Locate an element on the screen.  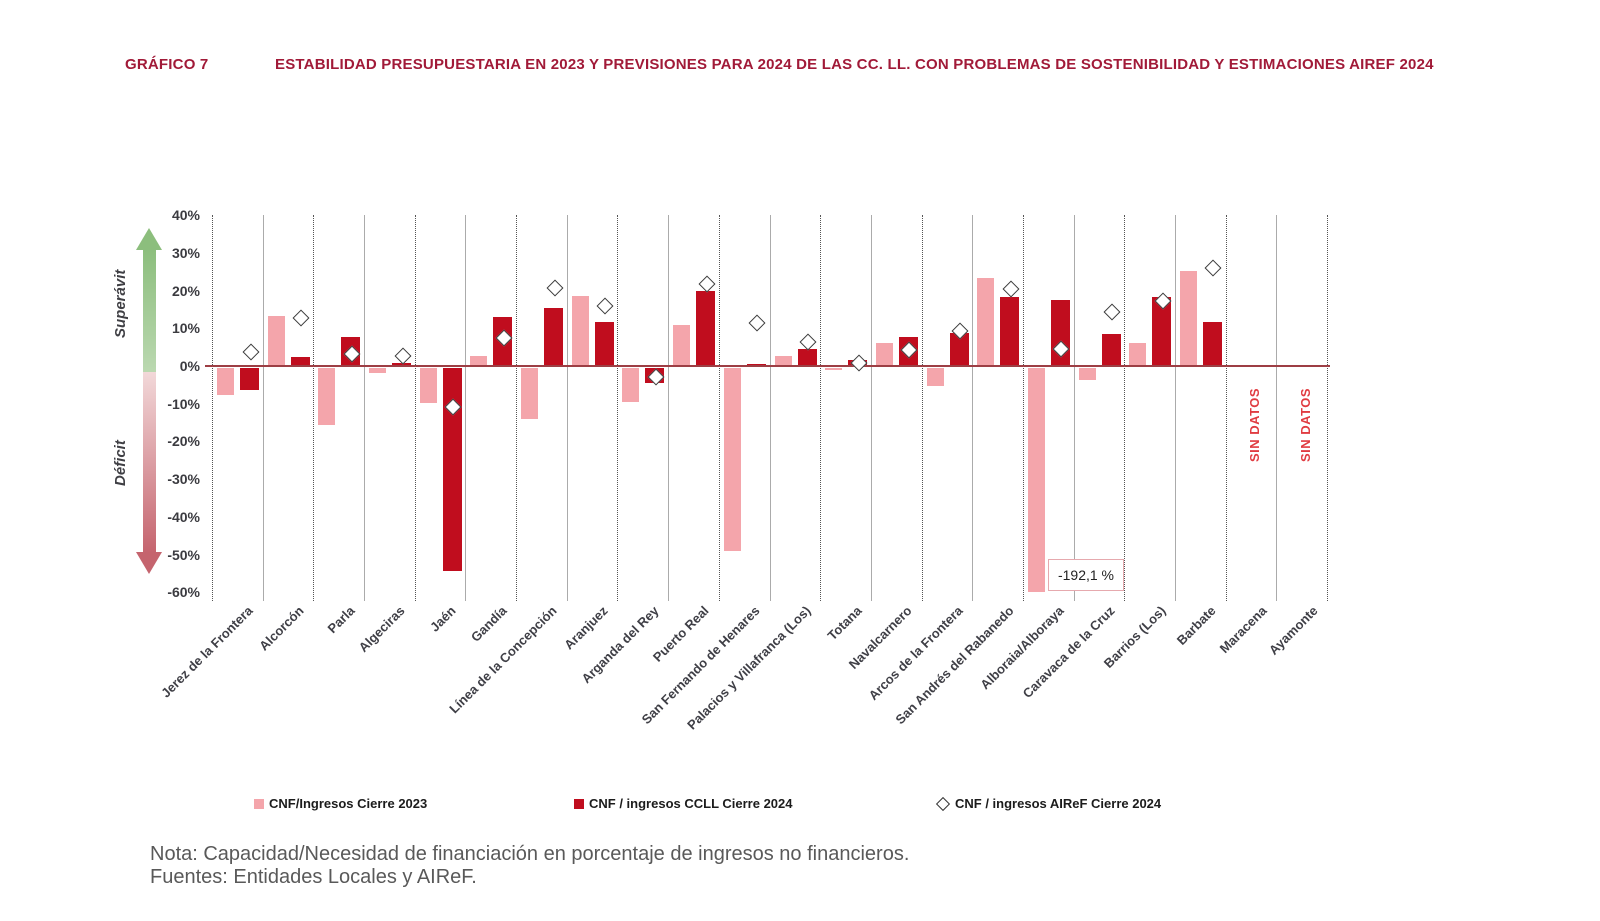
y-axis-tick: 30% is located at coordinates (185, 252).